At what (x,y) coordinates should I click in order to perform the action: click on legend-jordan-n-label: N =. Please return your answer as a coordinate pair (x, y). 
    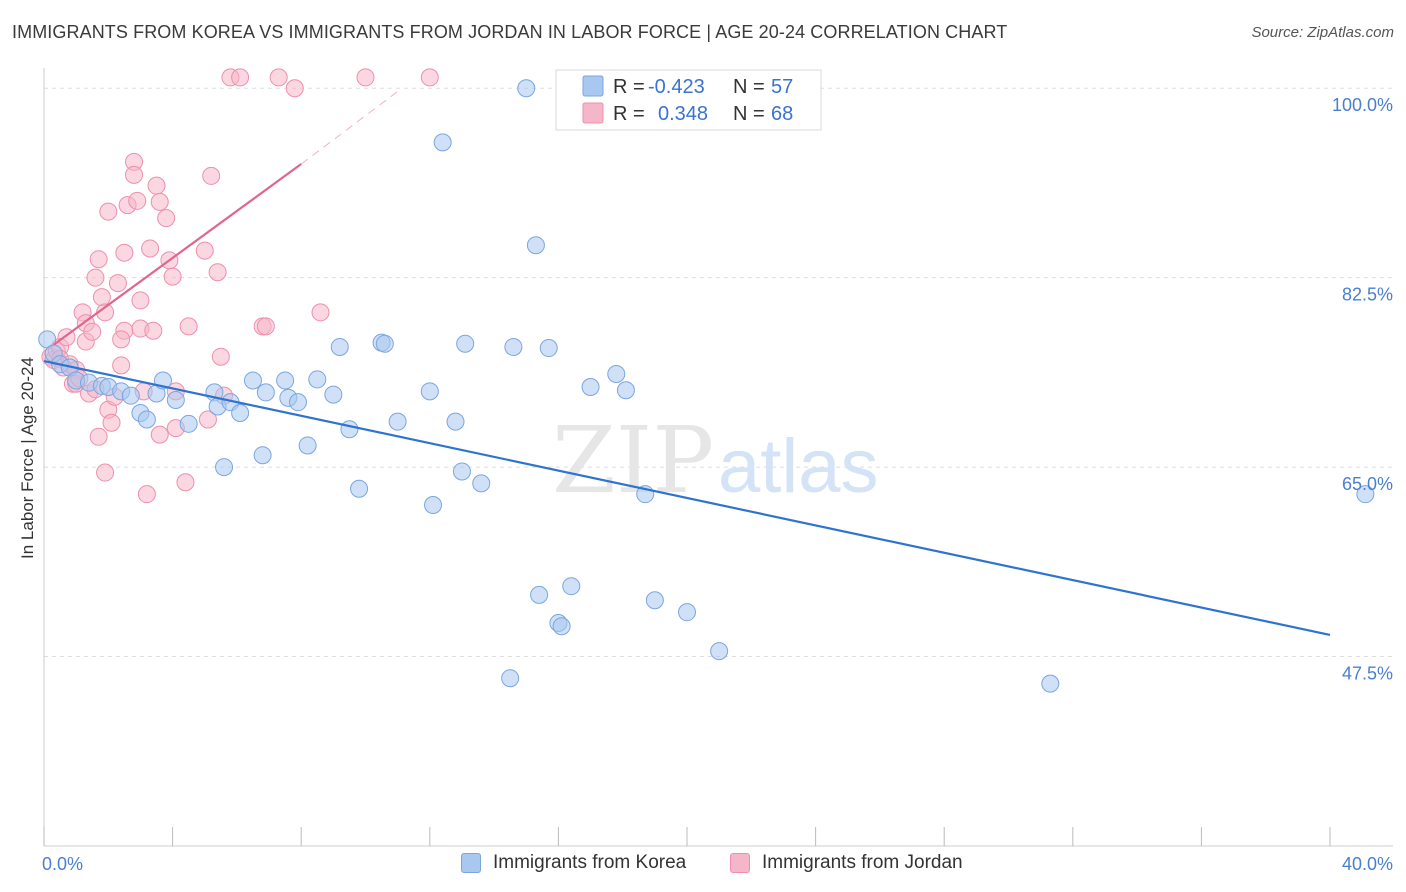
    Looking at the image, I should click on (749, 114).